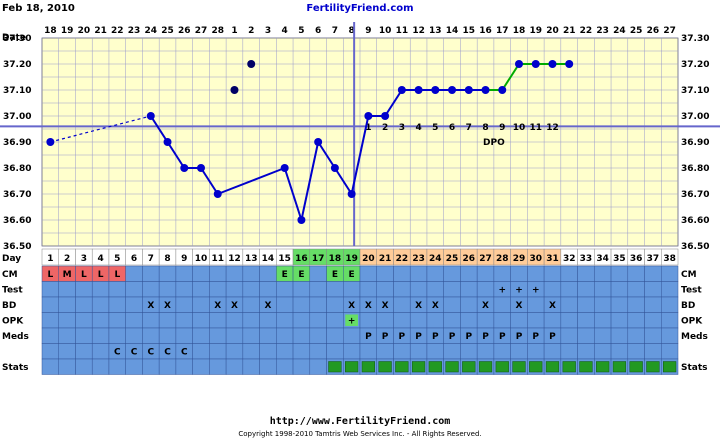 This screenshot has width=720, height=439. I want to click on day-number: 4, so click(100, 259).